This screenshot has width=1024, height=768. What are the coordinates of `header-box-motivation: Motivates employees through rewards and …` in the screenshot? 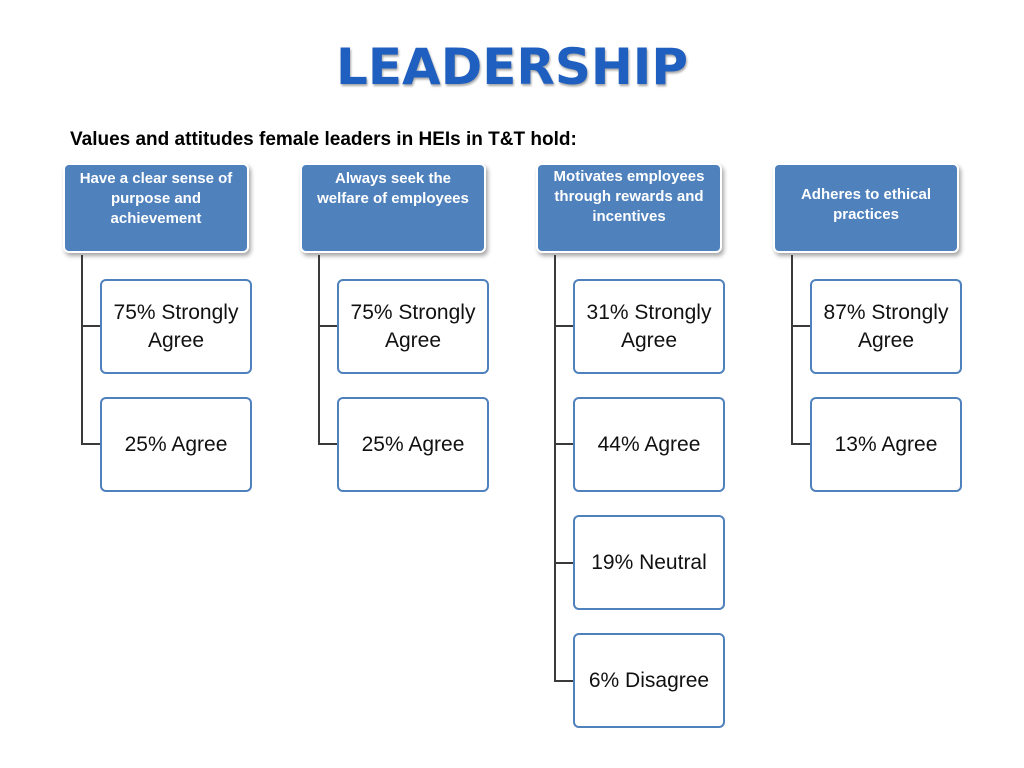 It's located at (629, 208).